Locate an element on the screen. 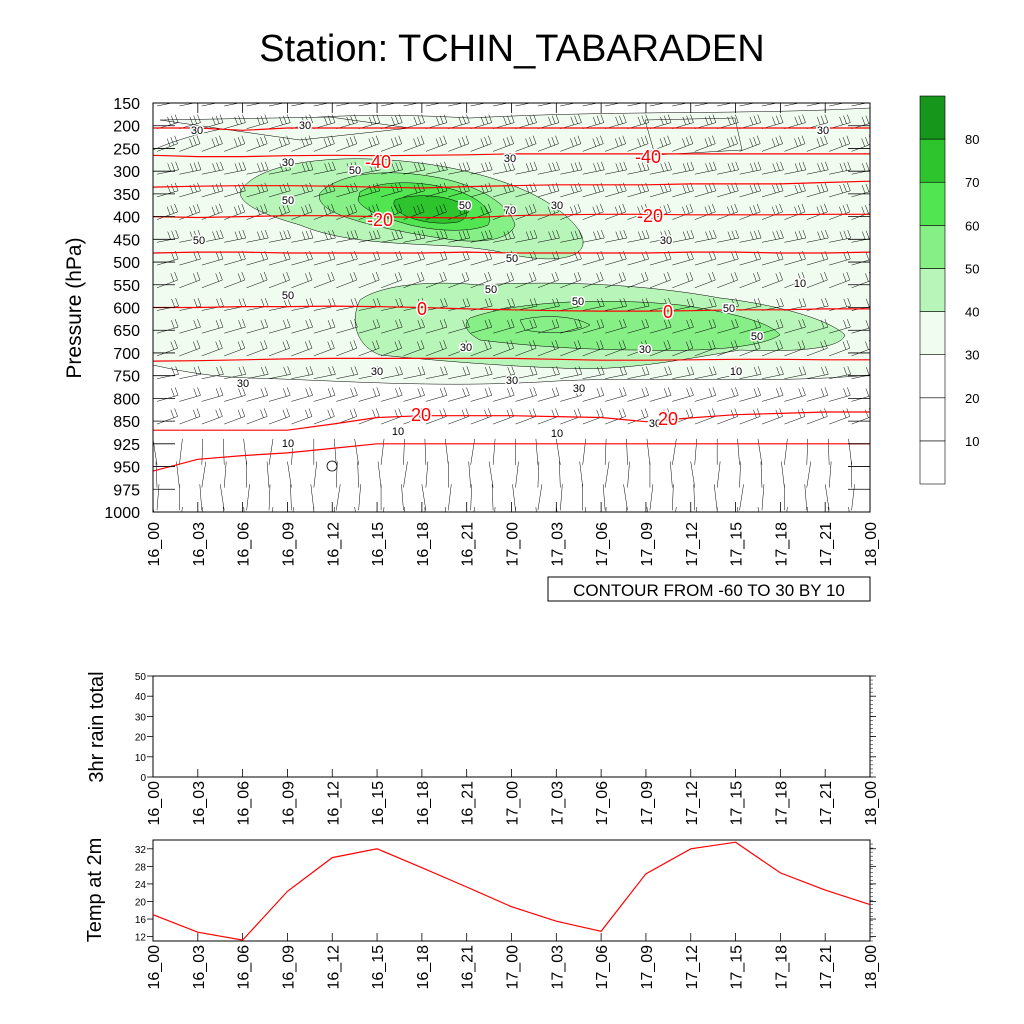 This screenshot has width=1024, height=1024. x-tick-label: 16_21 is located at coordinates (468, 967).